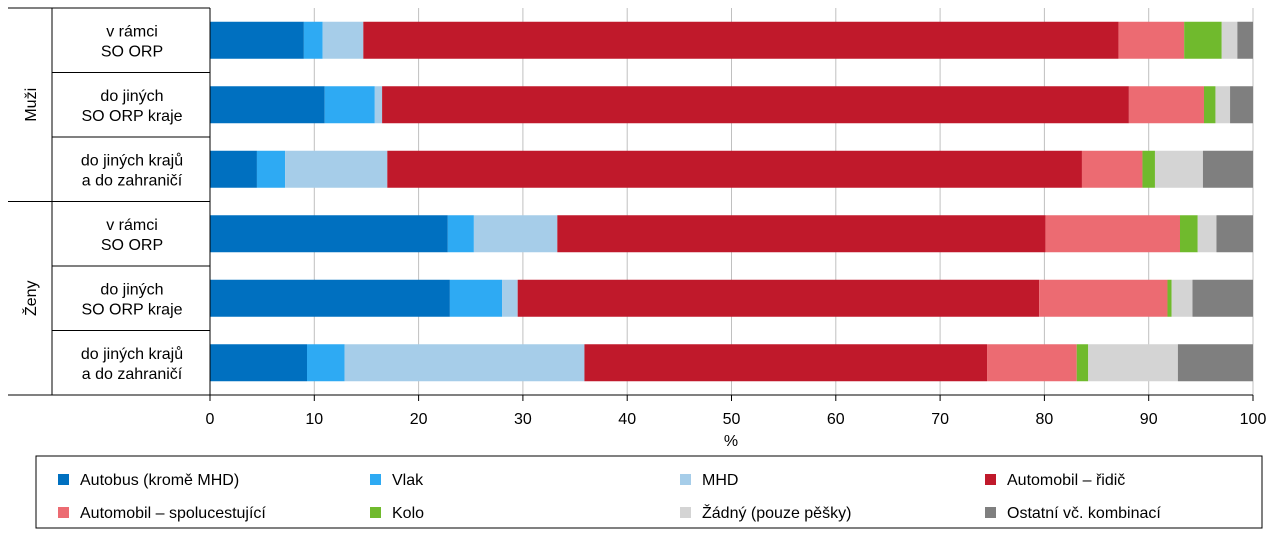 The width and height of the screenshot is (1274, 534). What do you see at coordinates (627, 419) in the screenshot?
I see `x-tick-label: 40` at bounding box center [627, 419].